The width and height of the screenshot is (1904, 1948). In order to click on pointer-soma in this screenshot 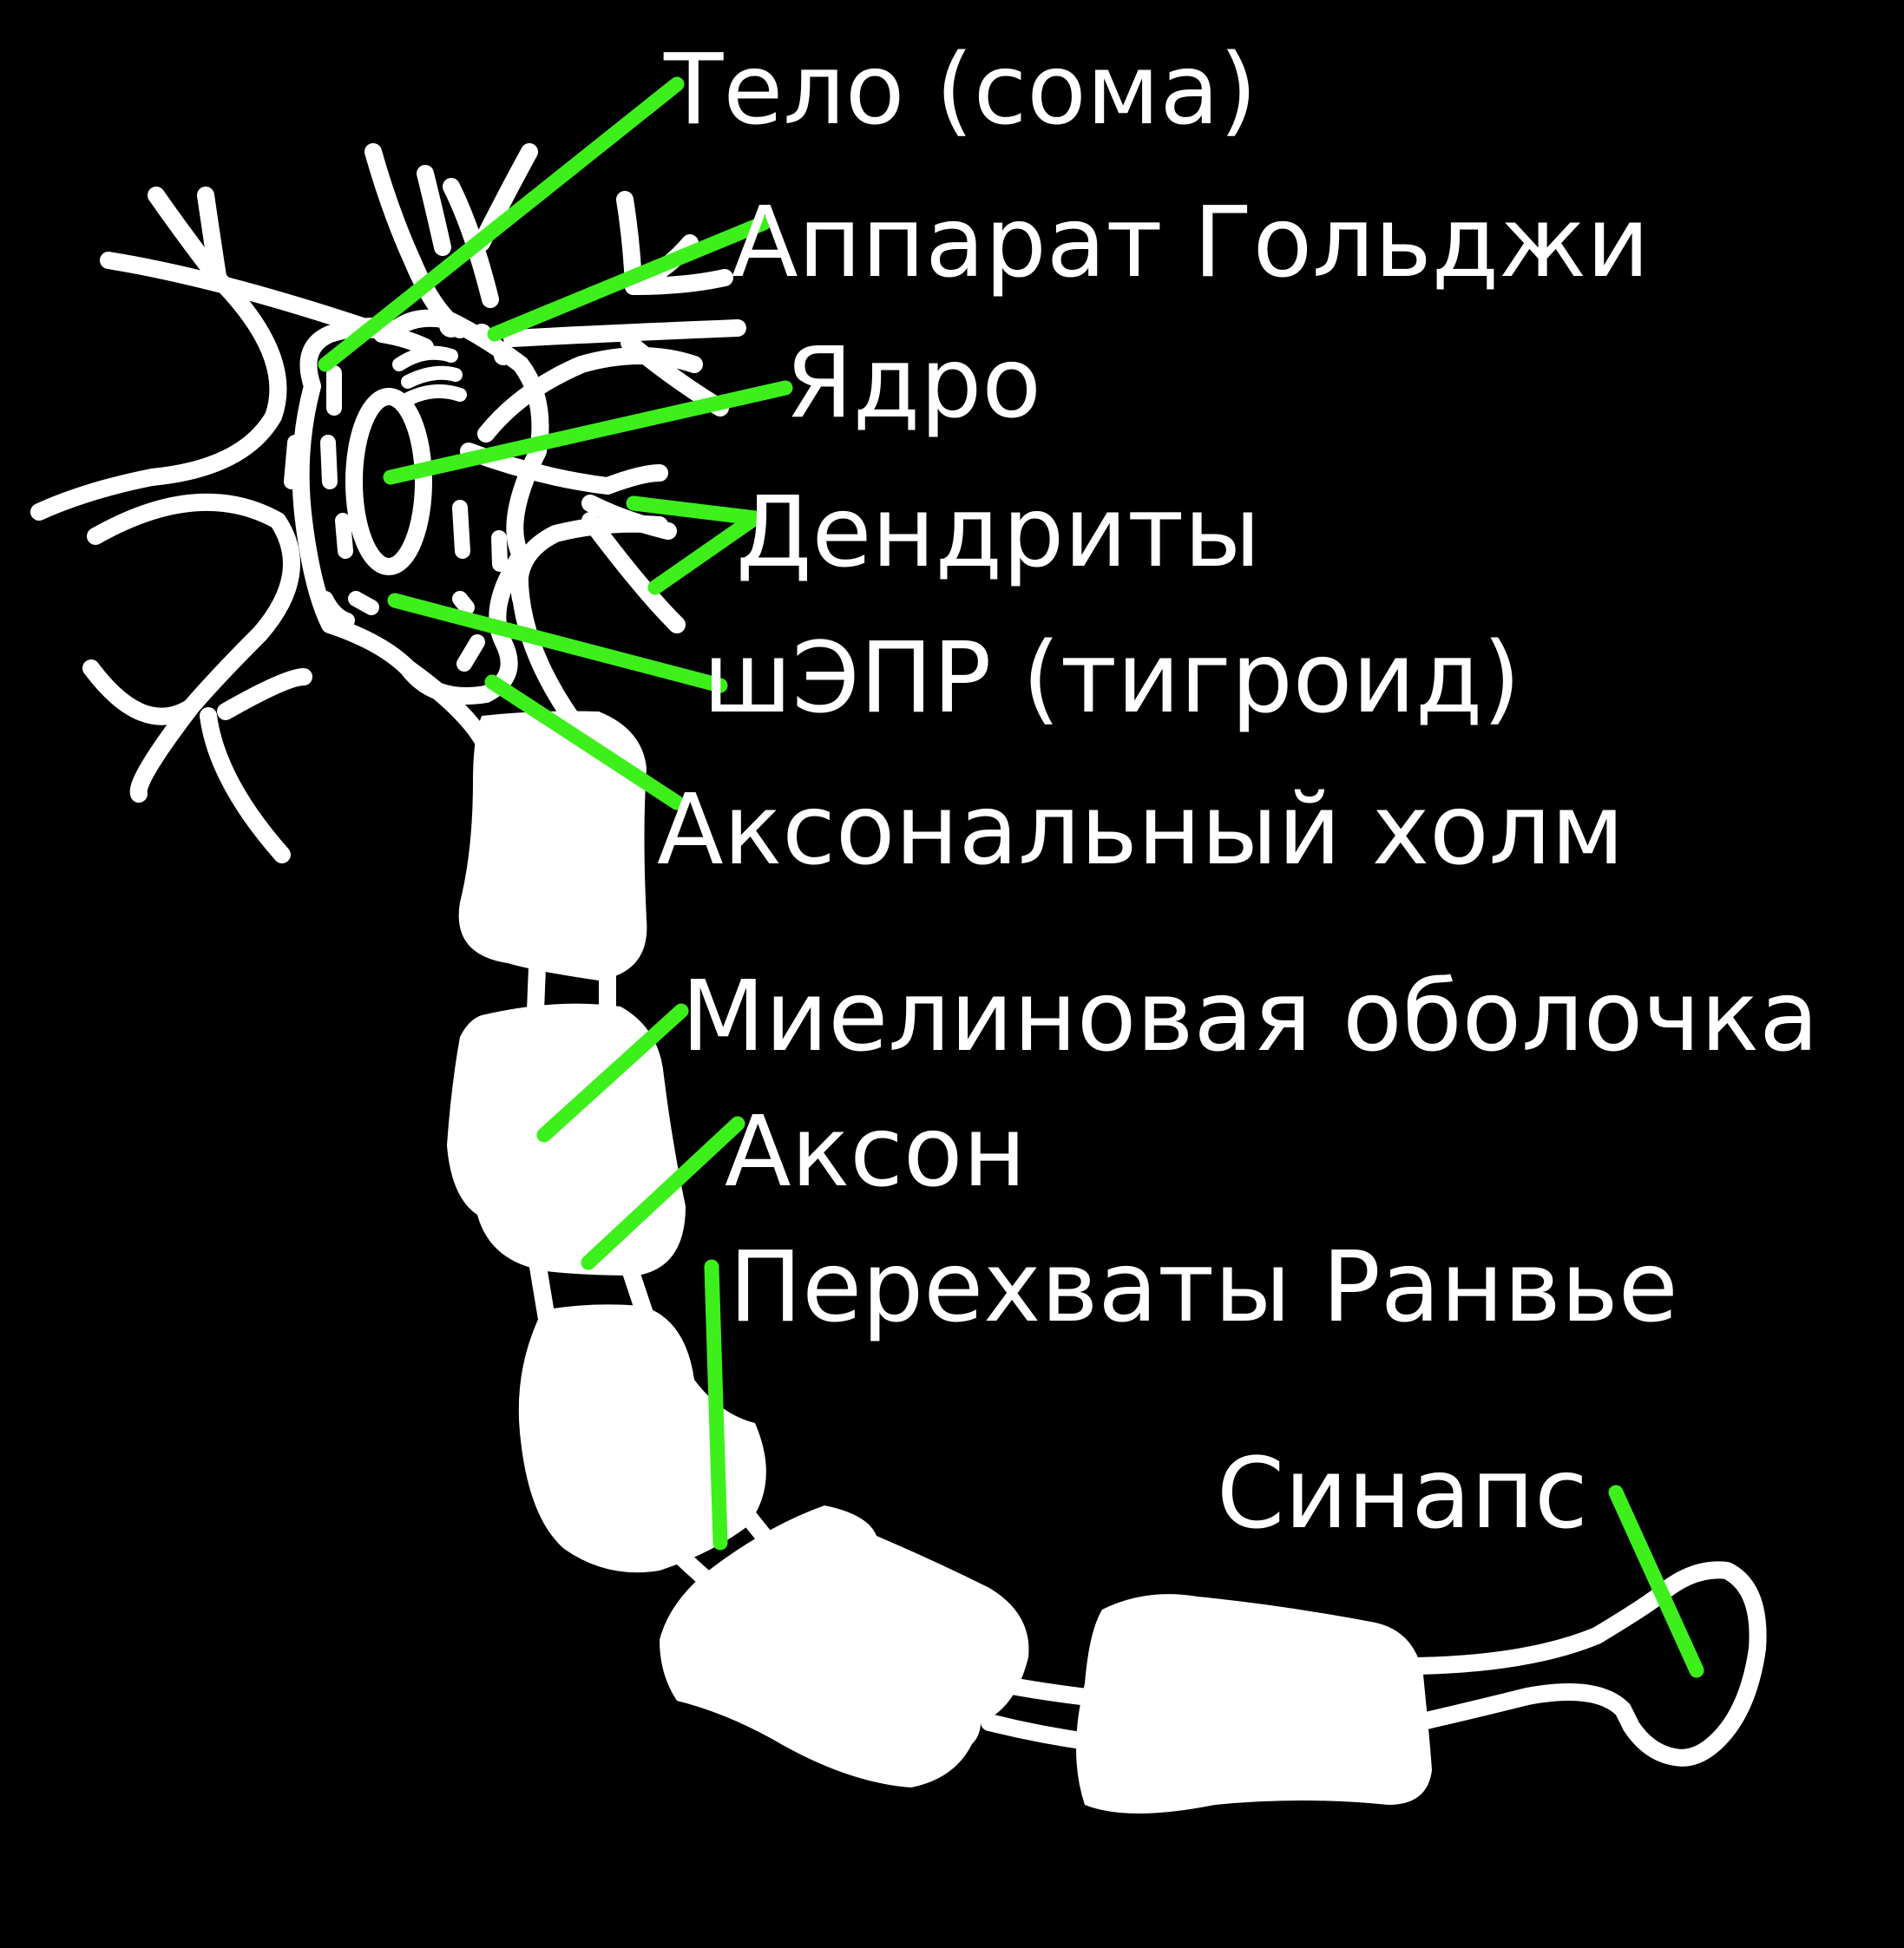, I will do `click(501, 224)`.